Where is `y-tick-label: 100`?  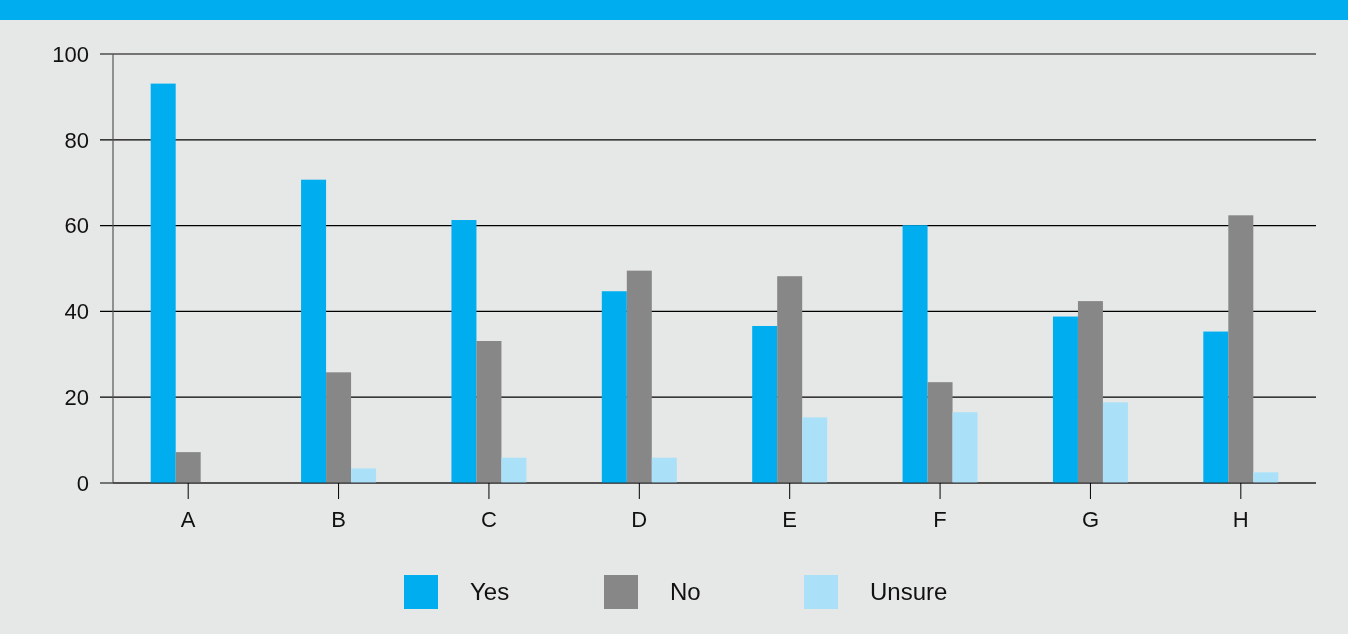 y-tick-label: 100 is located at coordinates (70, 54).